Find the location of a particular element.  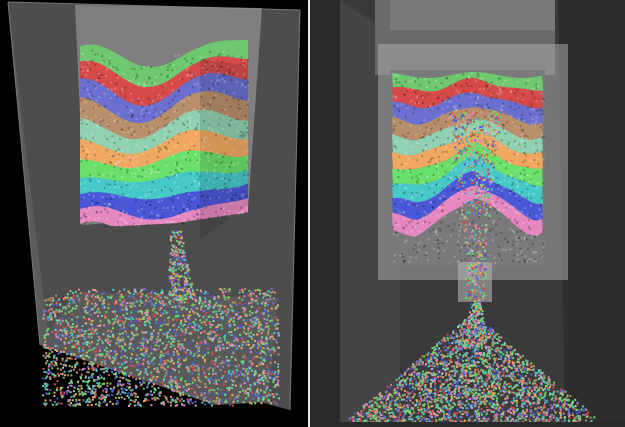

right-dark-wall is located at coordinates (591, 213).